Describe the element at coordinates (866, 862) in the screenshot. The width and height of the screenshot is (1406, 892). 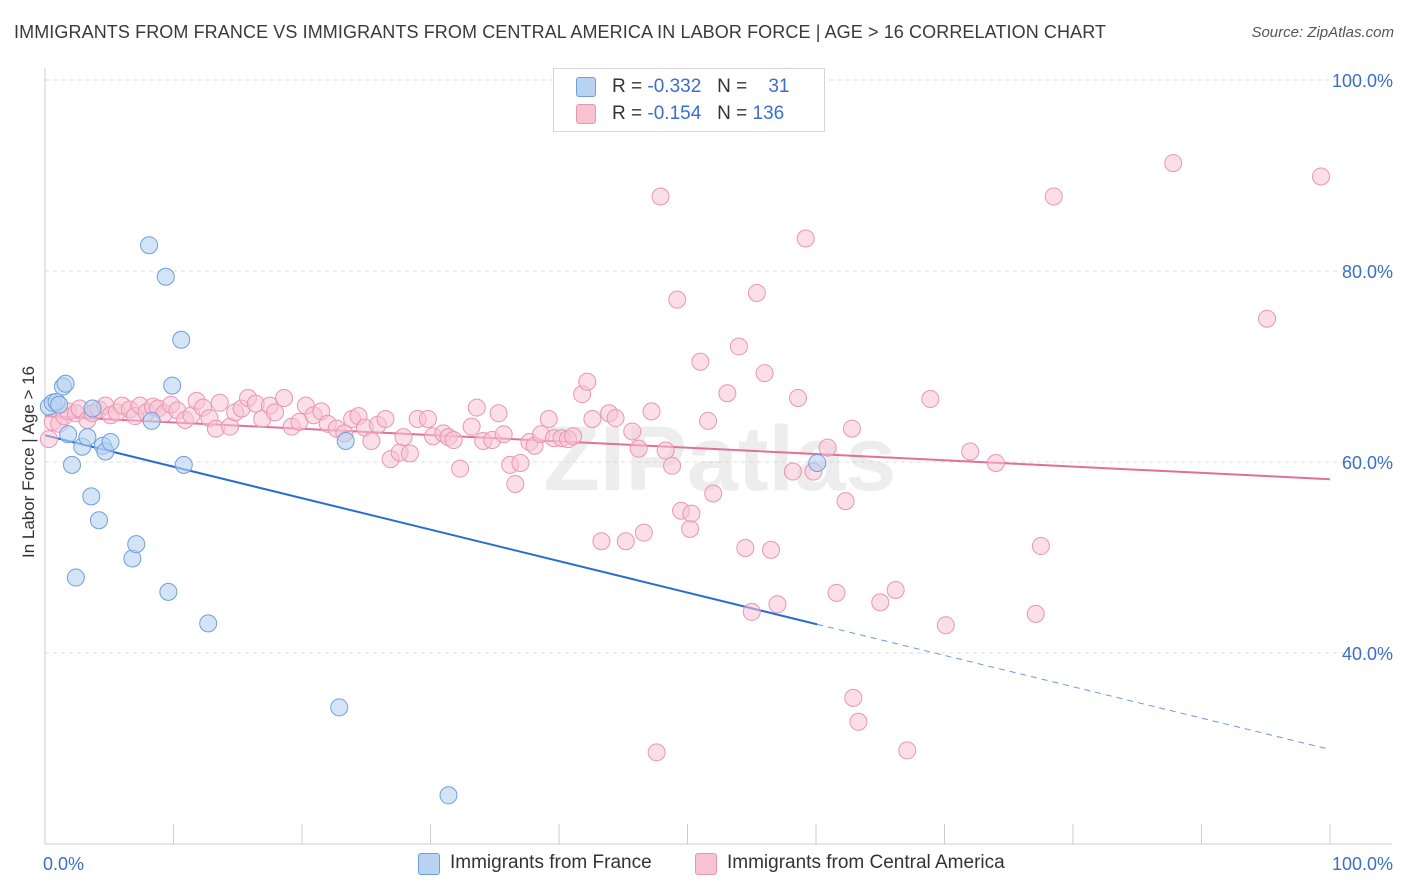
I see `bottom-central-label: Immigrants from Central America` at that location.